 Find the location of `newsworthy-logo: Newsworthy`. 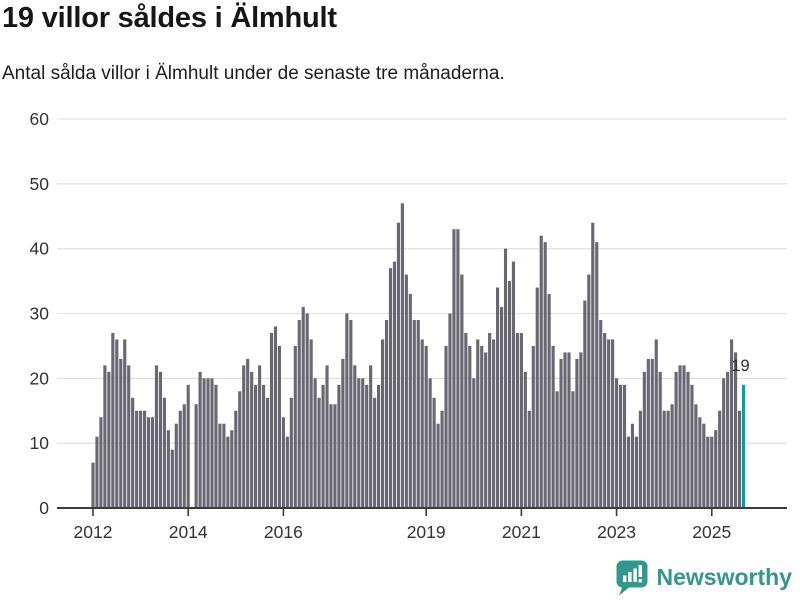

newsworthy-logo: Newsworthy is located at coordinates (703, 577).